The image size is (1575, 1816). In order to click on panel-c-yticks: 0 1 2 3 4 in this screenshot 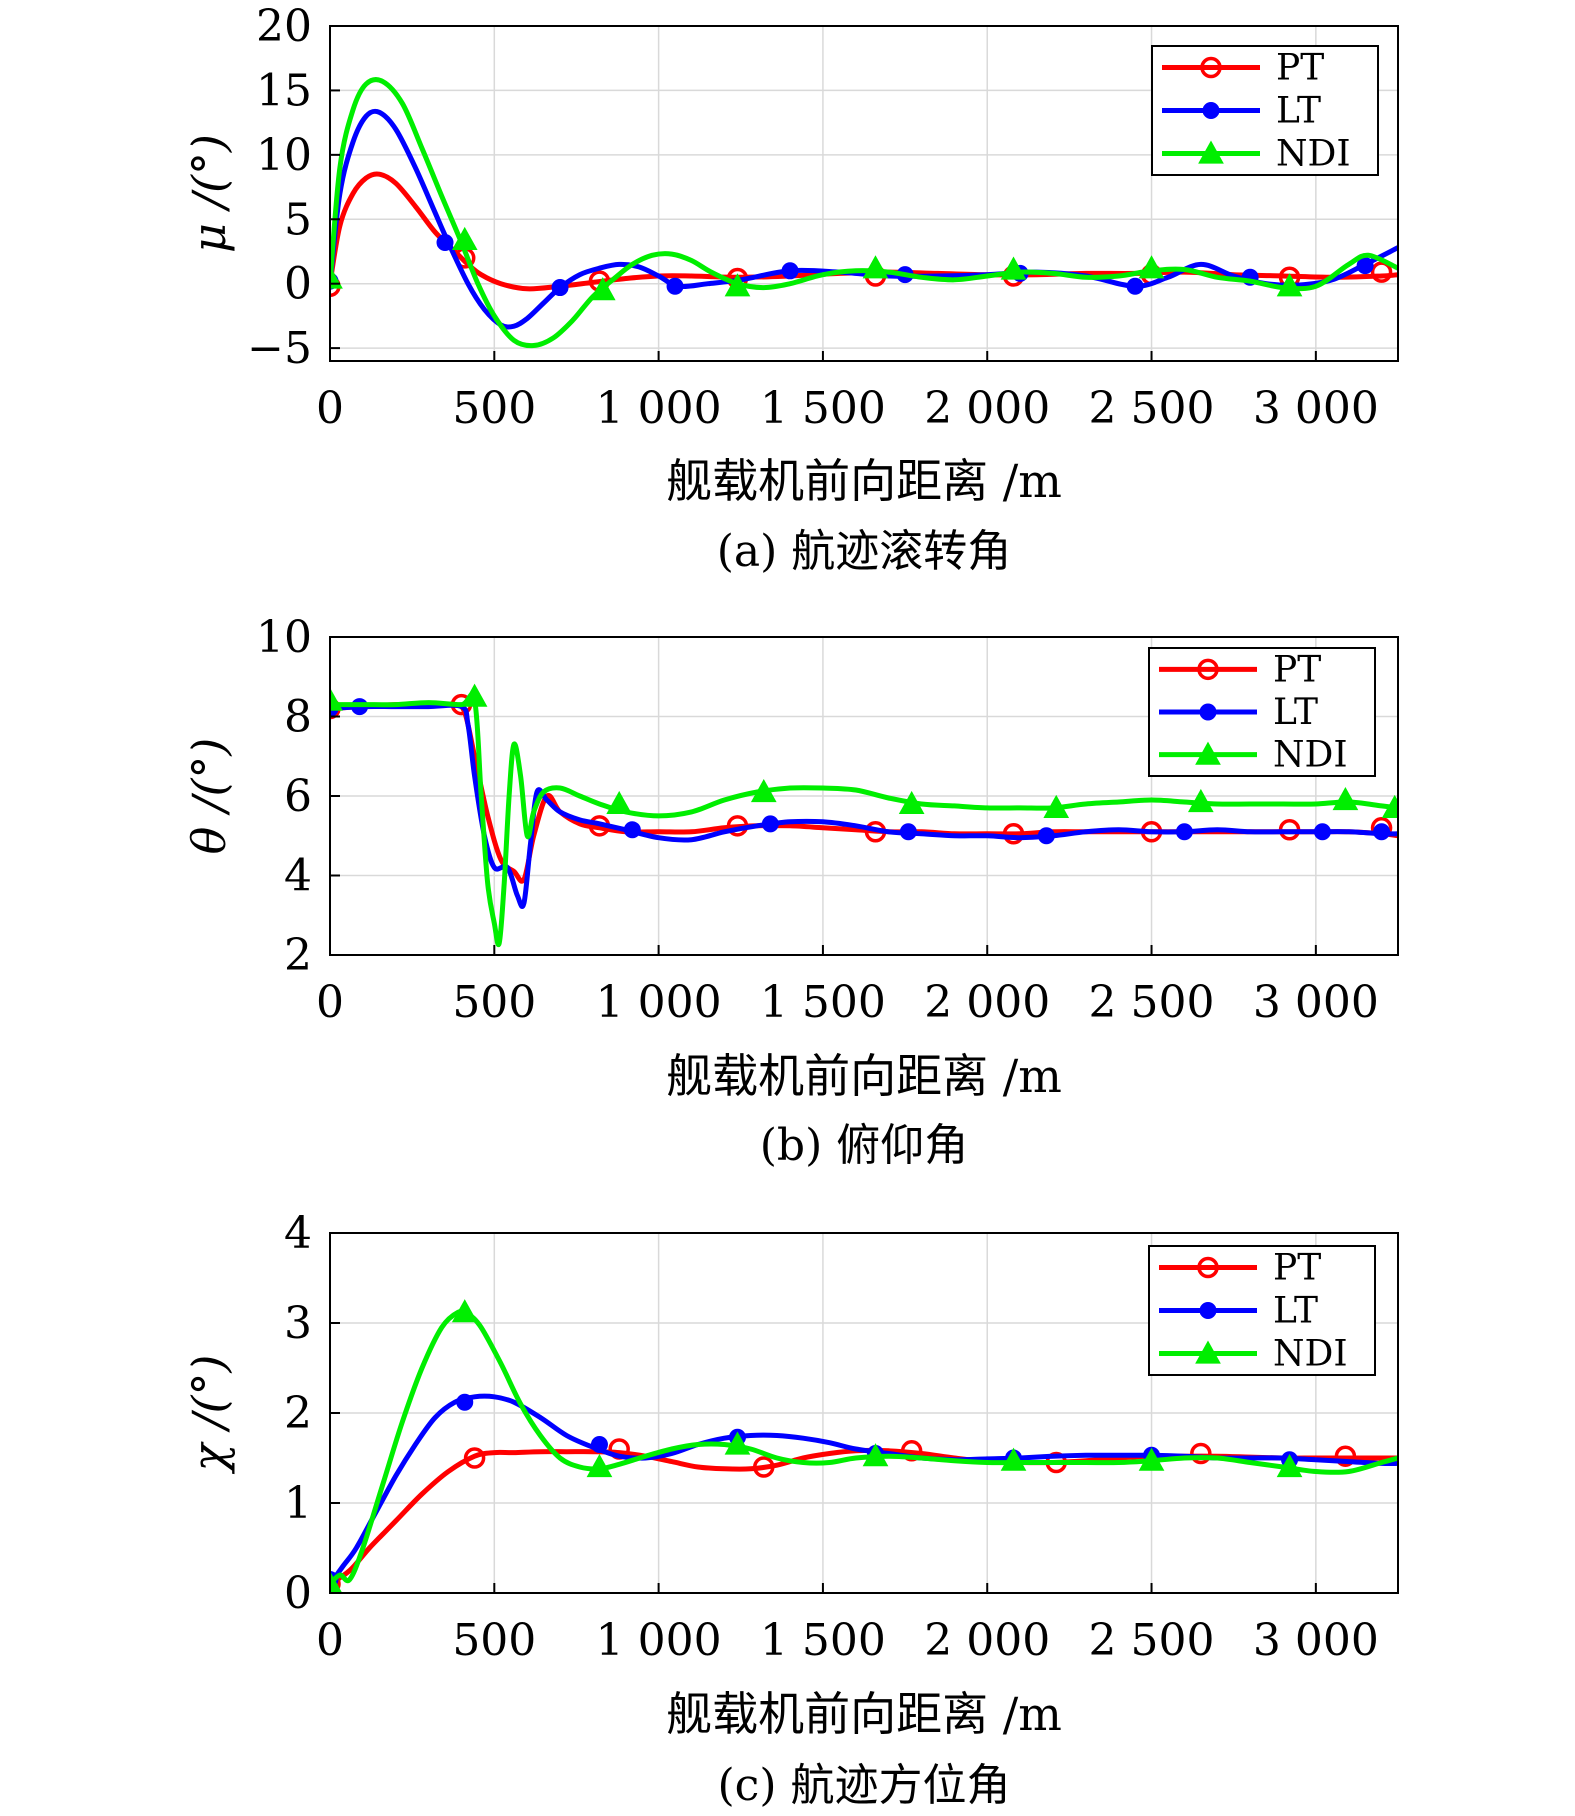, I will do `click(312, 1413)`.